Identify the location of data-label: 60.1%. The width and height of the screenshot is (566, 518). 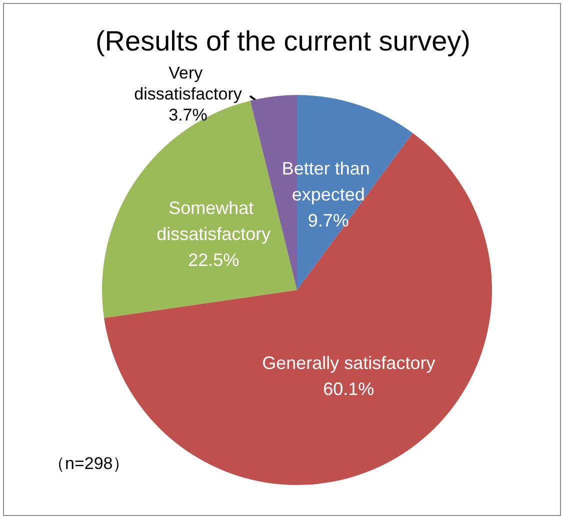
(348, 389).